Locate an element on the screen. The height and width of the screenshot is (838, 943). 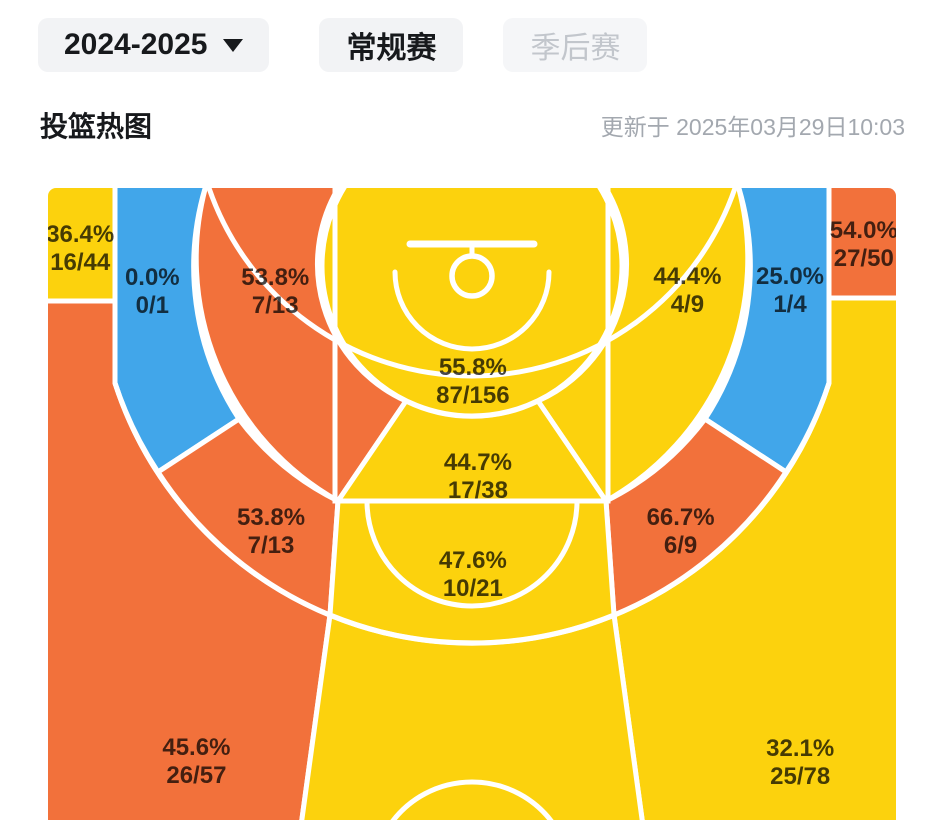
zone-restricted-area is located at coordinates (472, 303).